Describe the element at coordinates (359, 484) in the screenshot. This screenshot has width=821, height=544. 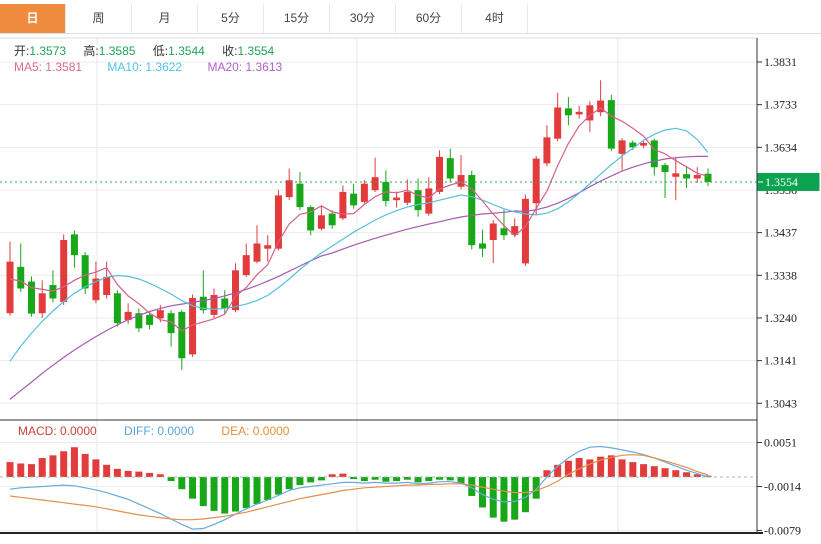
I see `macd-histogram` at that location.